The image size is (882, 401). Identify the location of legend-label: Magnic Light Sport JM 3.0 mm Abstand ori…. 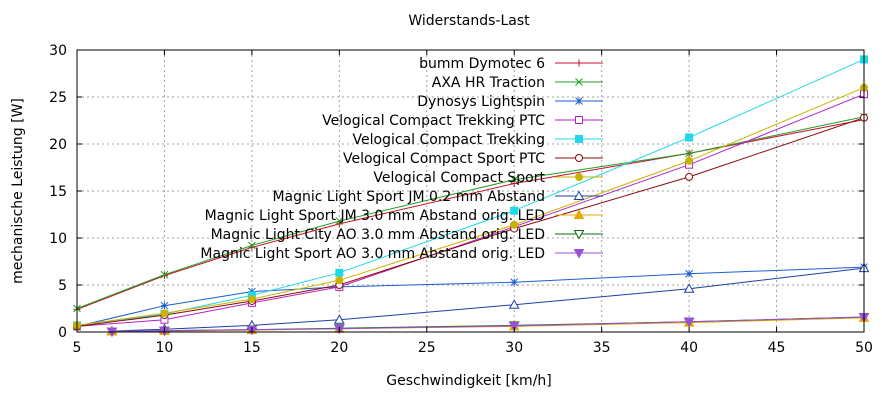
(375, 216).